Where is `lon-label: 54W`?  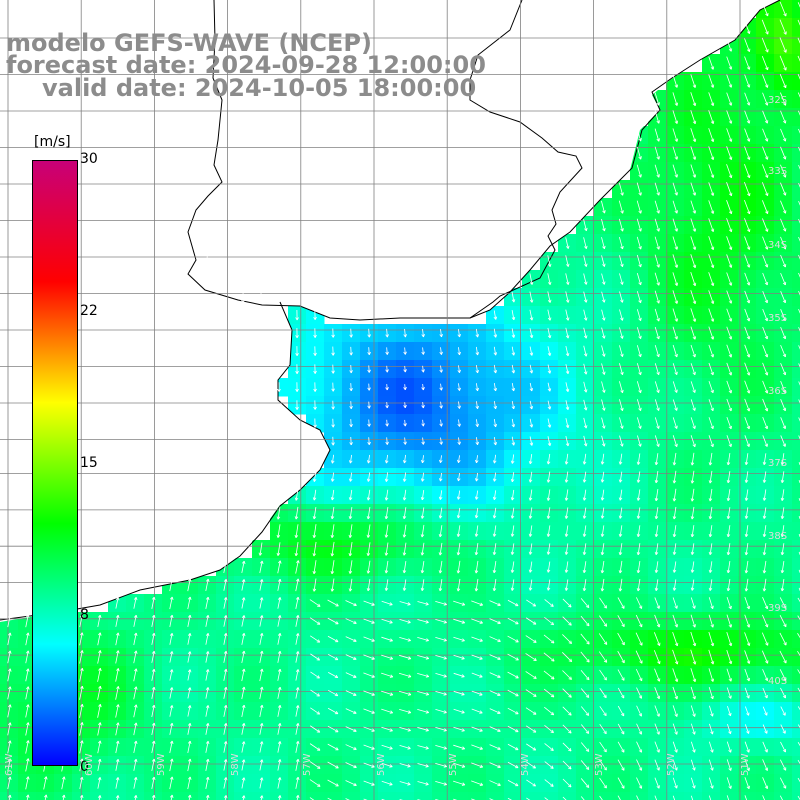 lon-label: 54W is located at coordinates (525, 764).